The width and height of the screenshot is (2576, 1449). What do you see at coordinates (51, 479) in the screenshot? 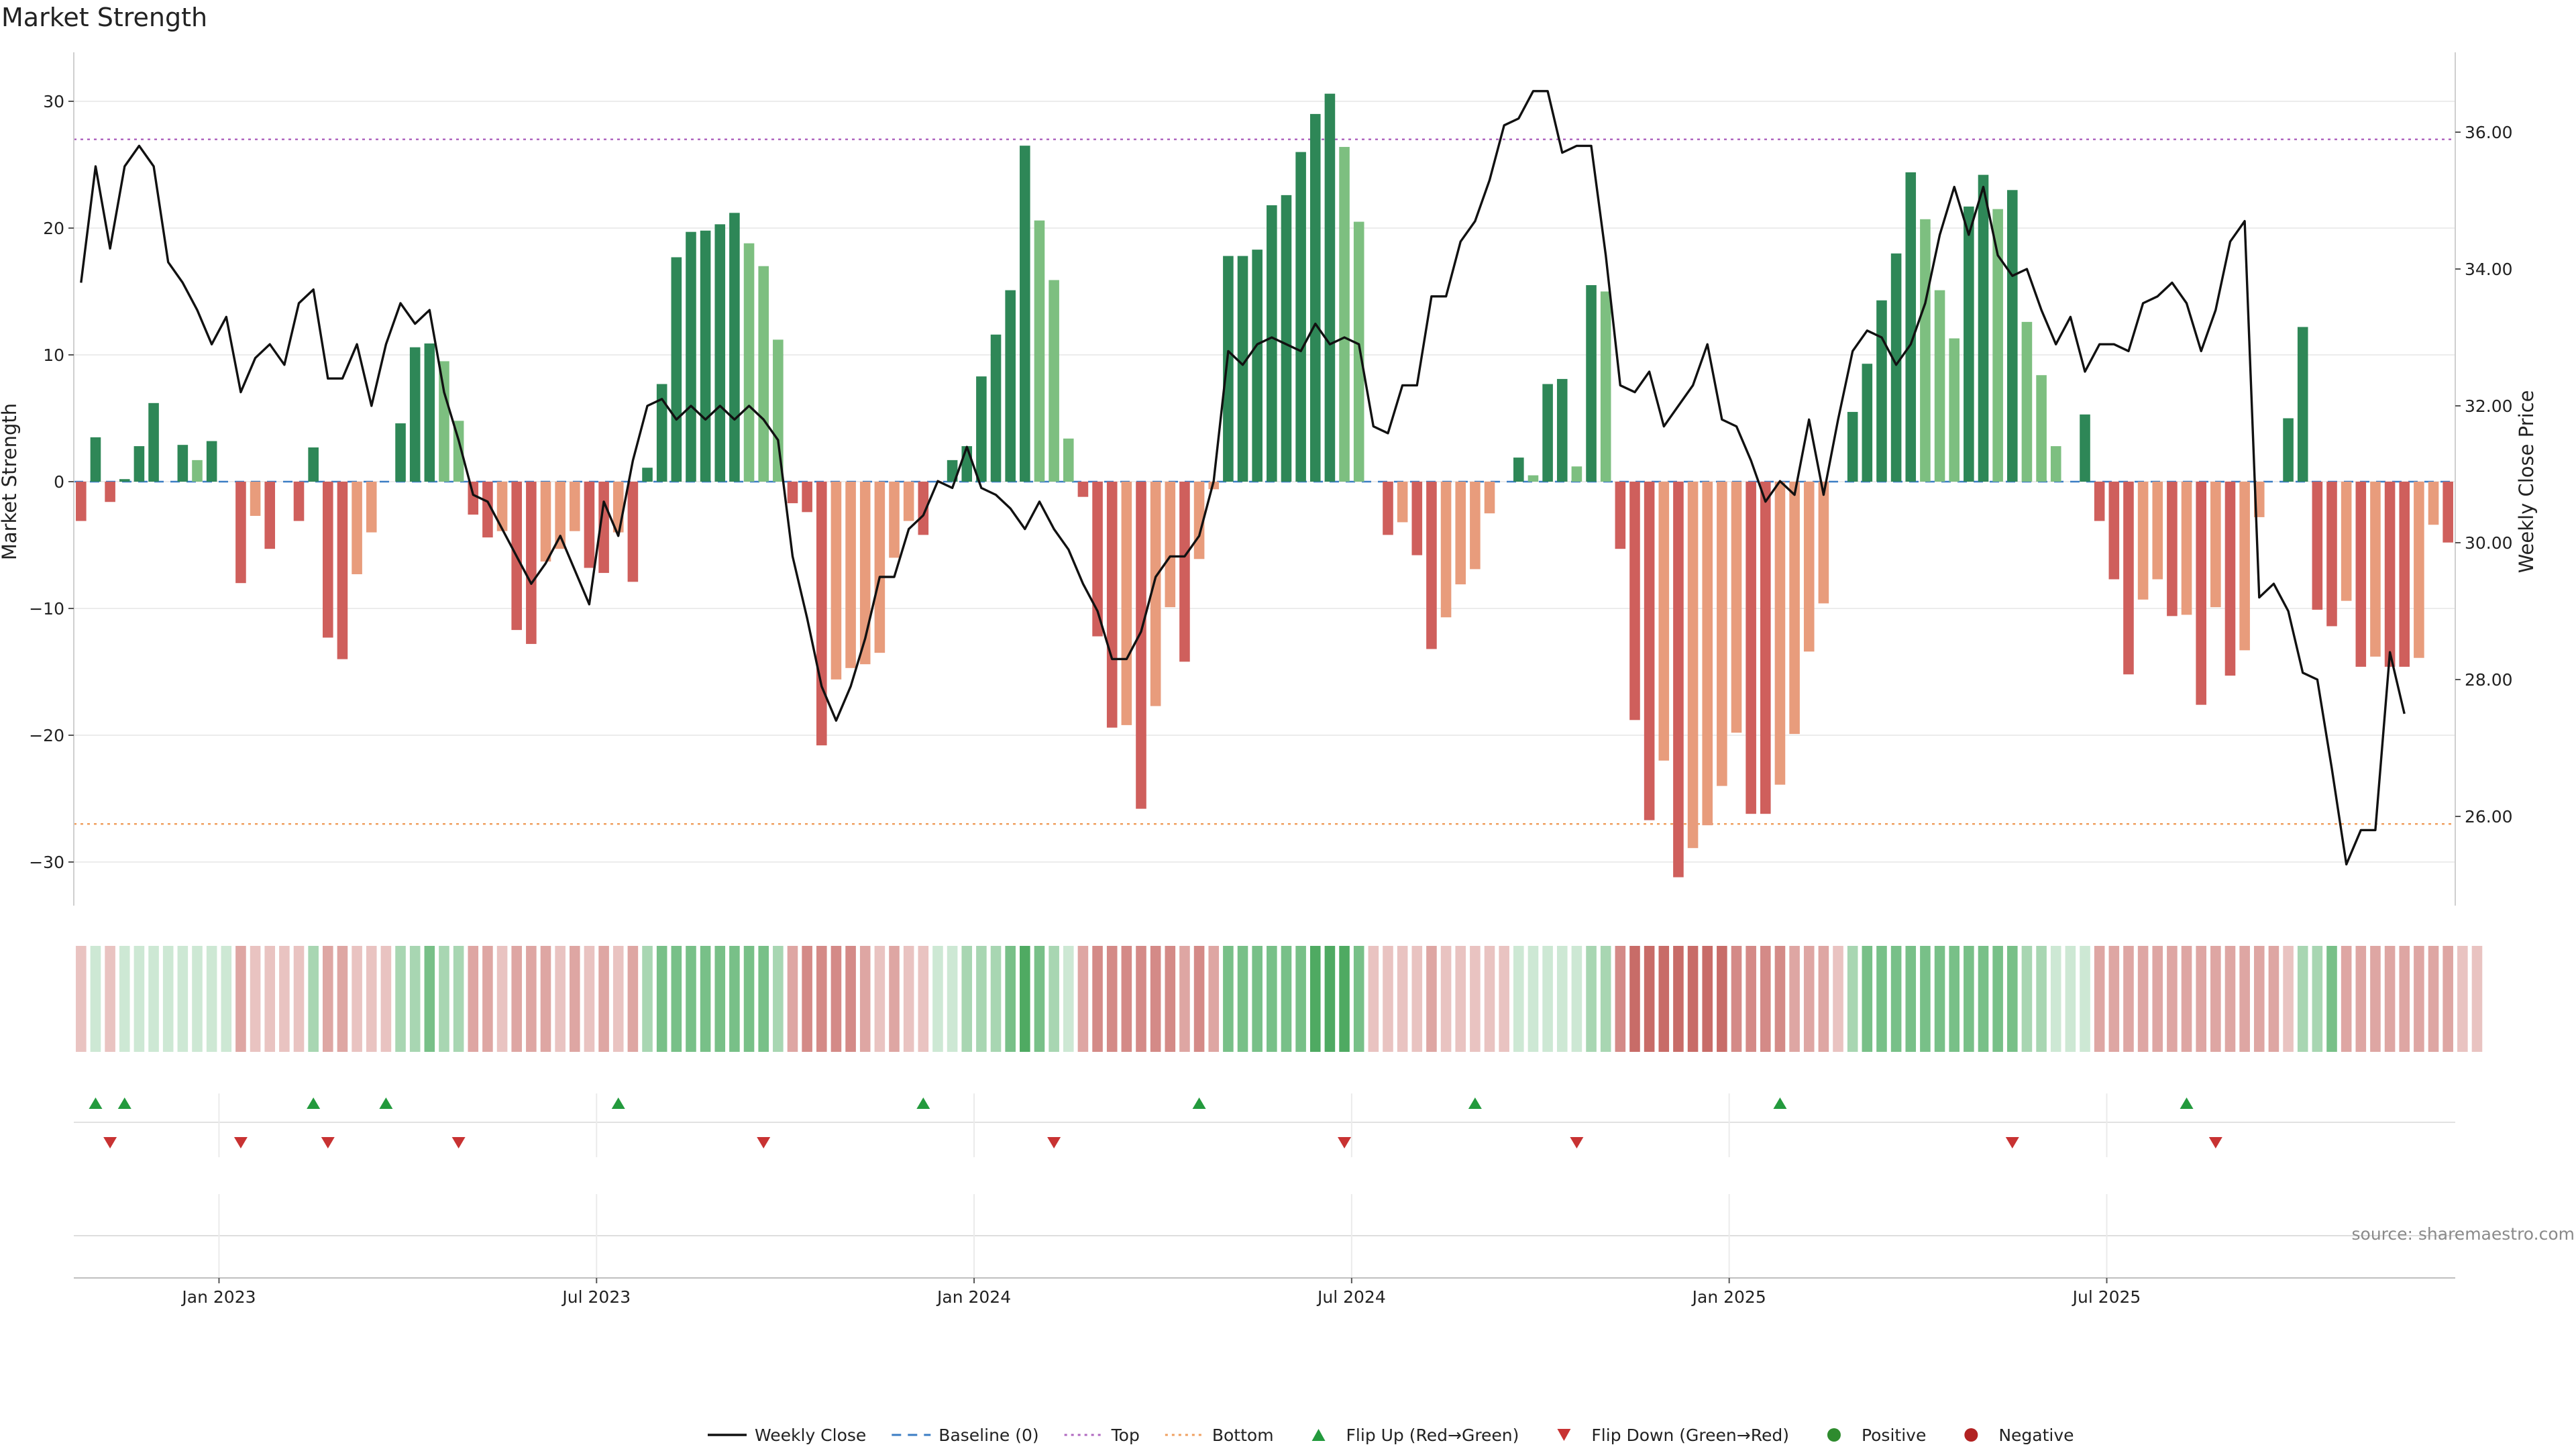
I see `left-y-axis: 30 20 10 0 −10 −20 −30` at bounding box center [51, 479].